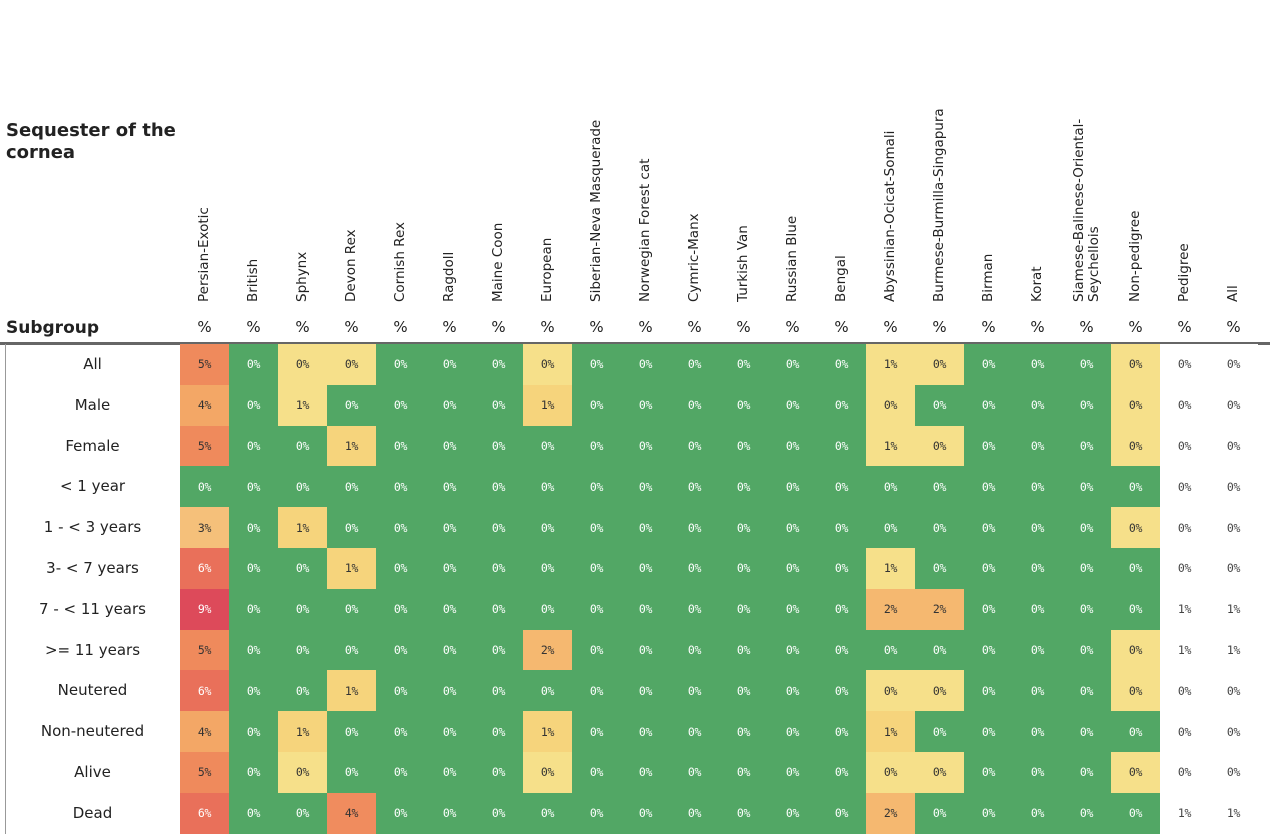  Describe the element at coordinates (350, 265) in the screenshot. I see `column-label: Devon Rex` at that location.